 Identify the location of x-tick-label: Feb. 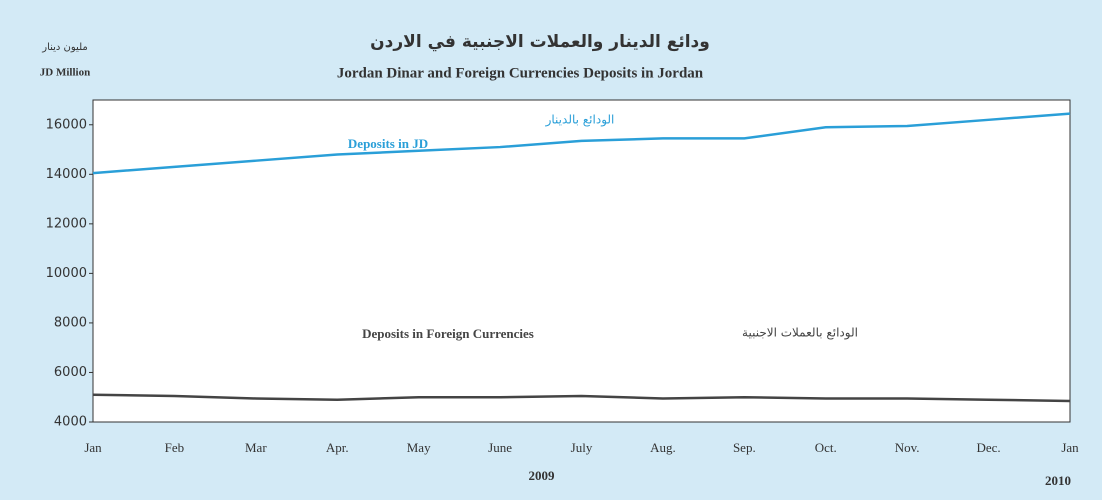
(175, 447).